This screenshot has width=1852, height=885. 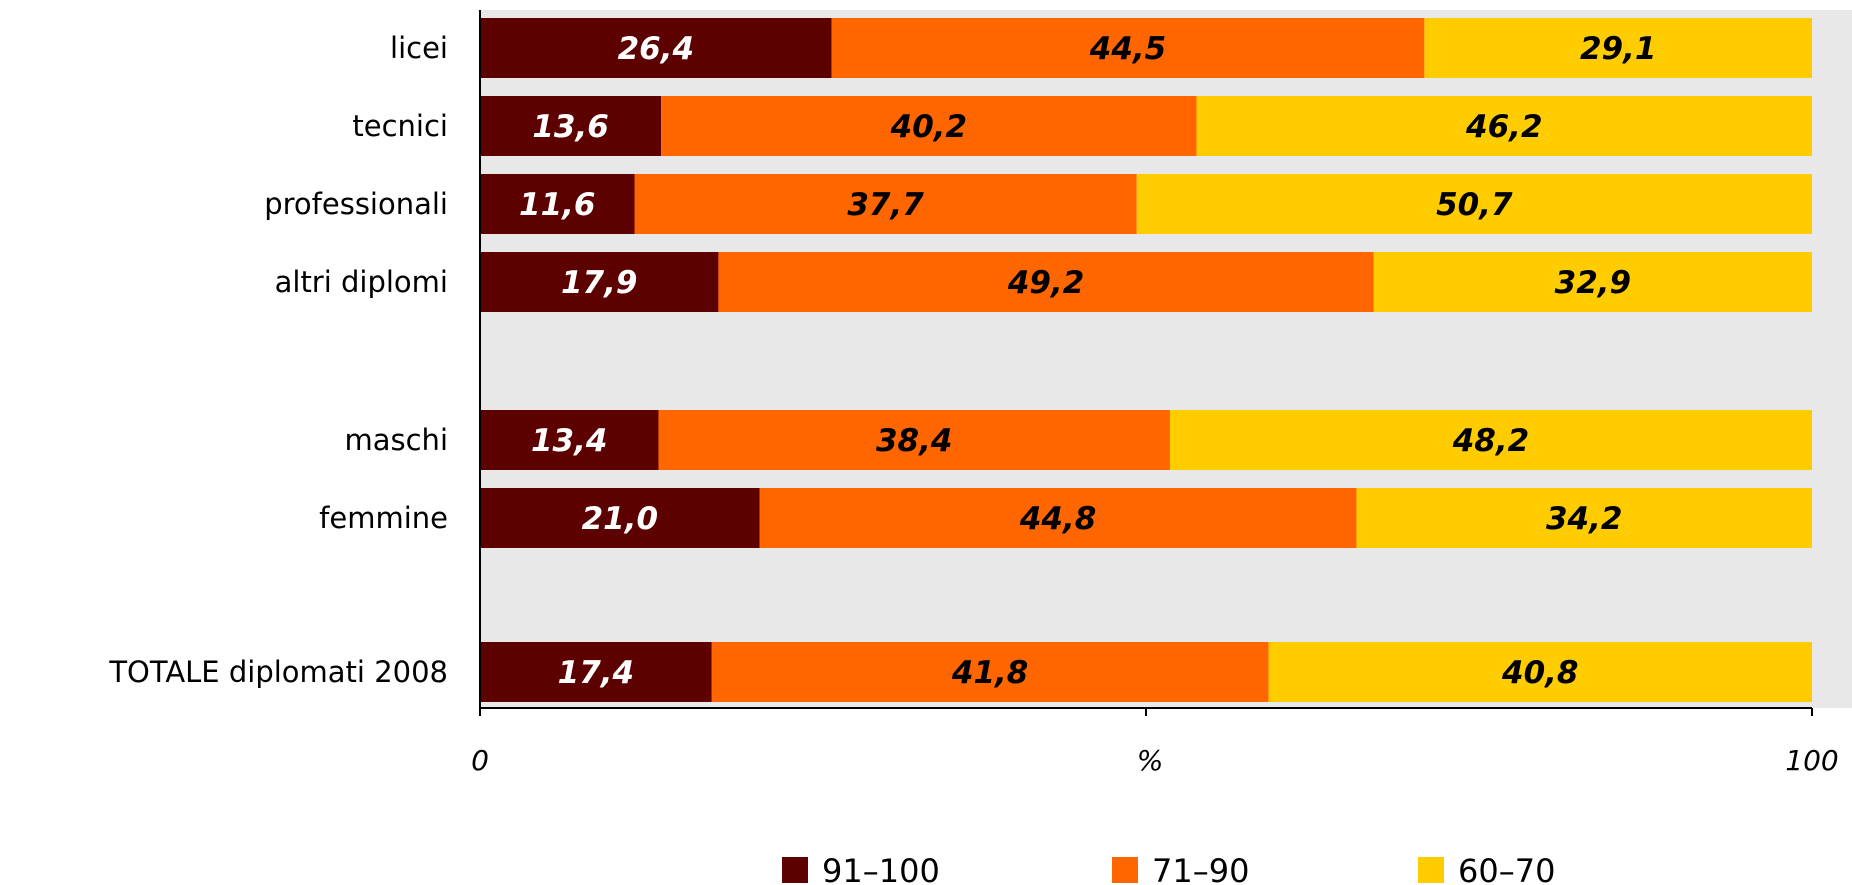 I want to click on legend-label: 71–90, so click(x=1200, y=868).